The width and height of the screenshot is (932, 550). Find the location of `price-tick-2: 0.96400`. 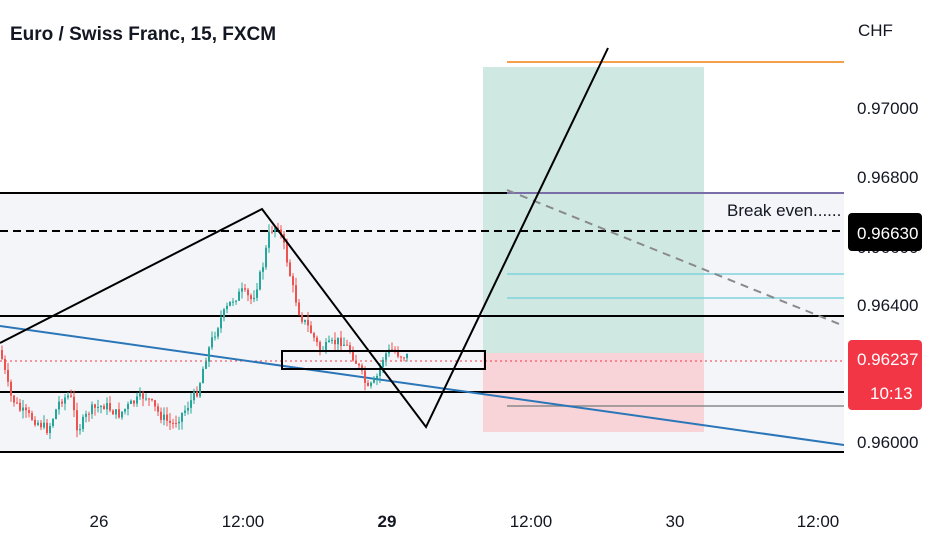

price-tick-2: 0.96400 is located at coordinates (887, 305).